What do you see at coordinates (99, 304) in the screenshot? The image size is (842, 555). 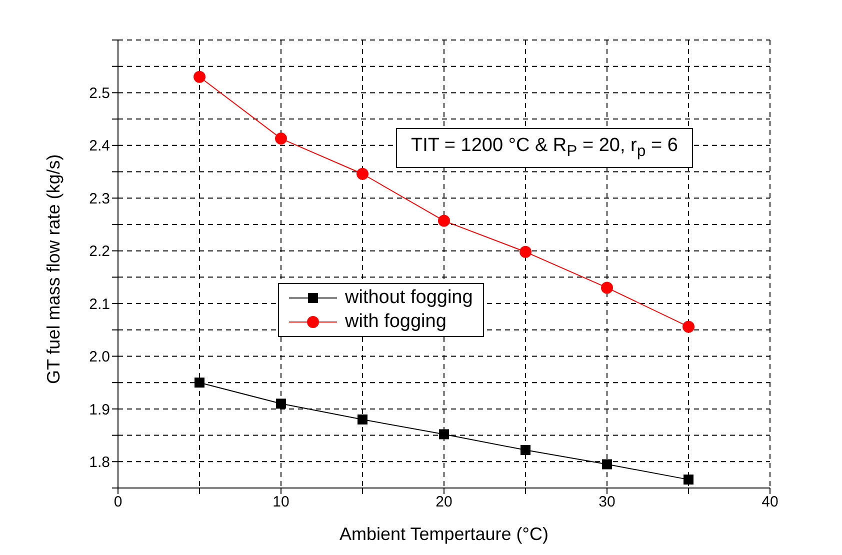 I see `y-tick-label: 2.1` at bounding box center [99, 304].